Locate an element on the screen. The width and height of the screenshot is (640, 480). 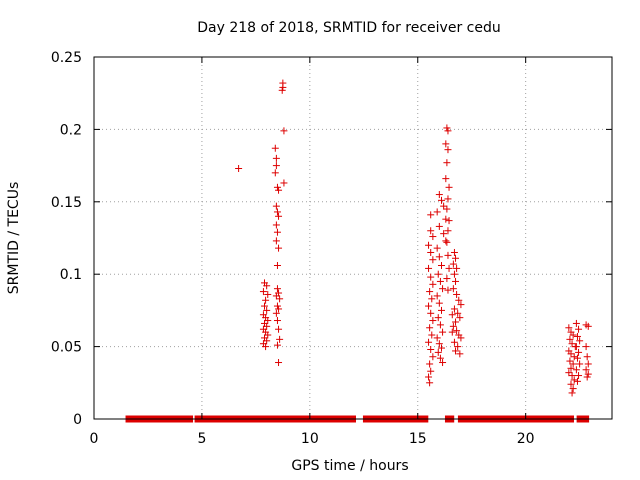
y-axis-label: SRMTID / TECUs is located at coordinates (14, 238).